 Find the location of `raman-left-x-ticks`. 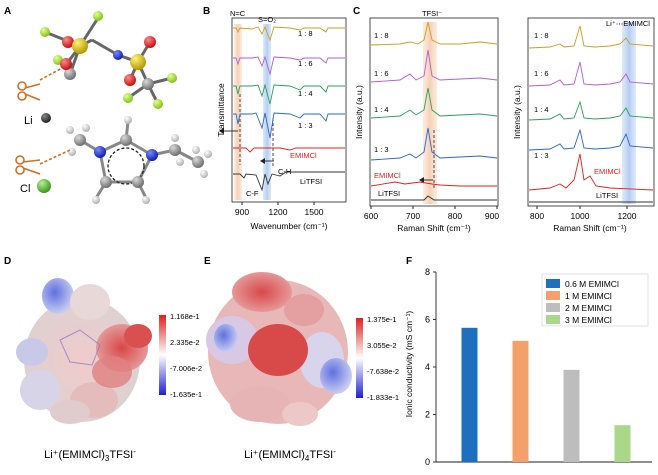

raman-left-x-ticks is located at coordinates (434, 207).